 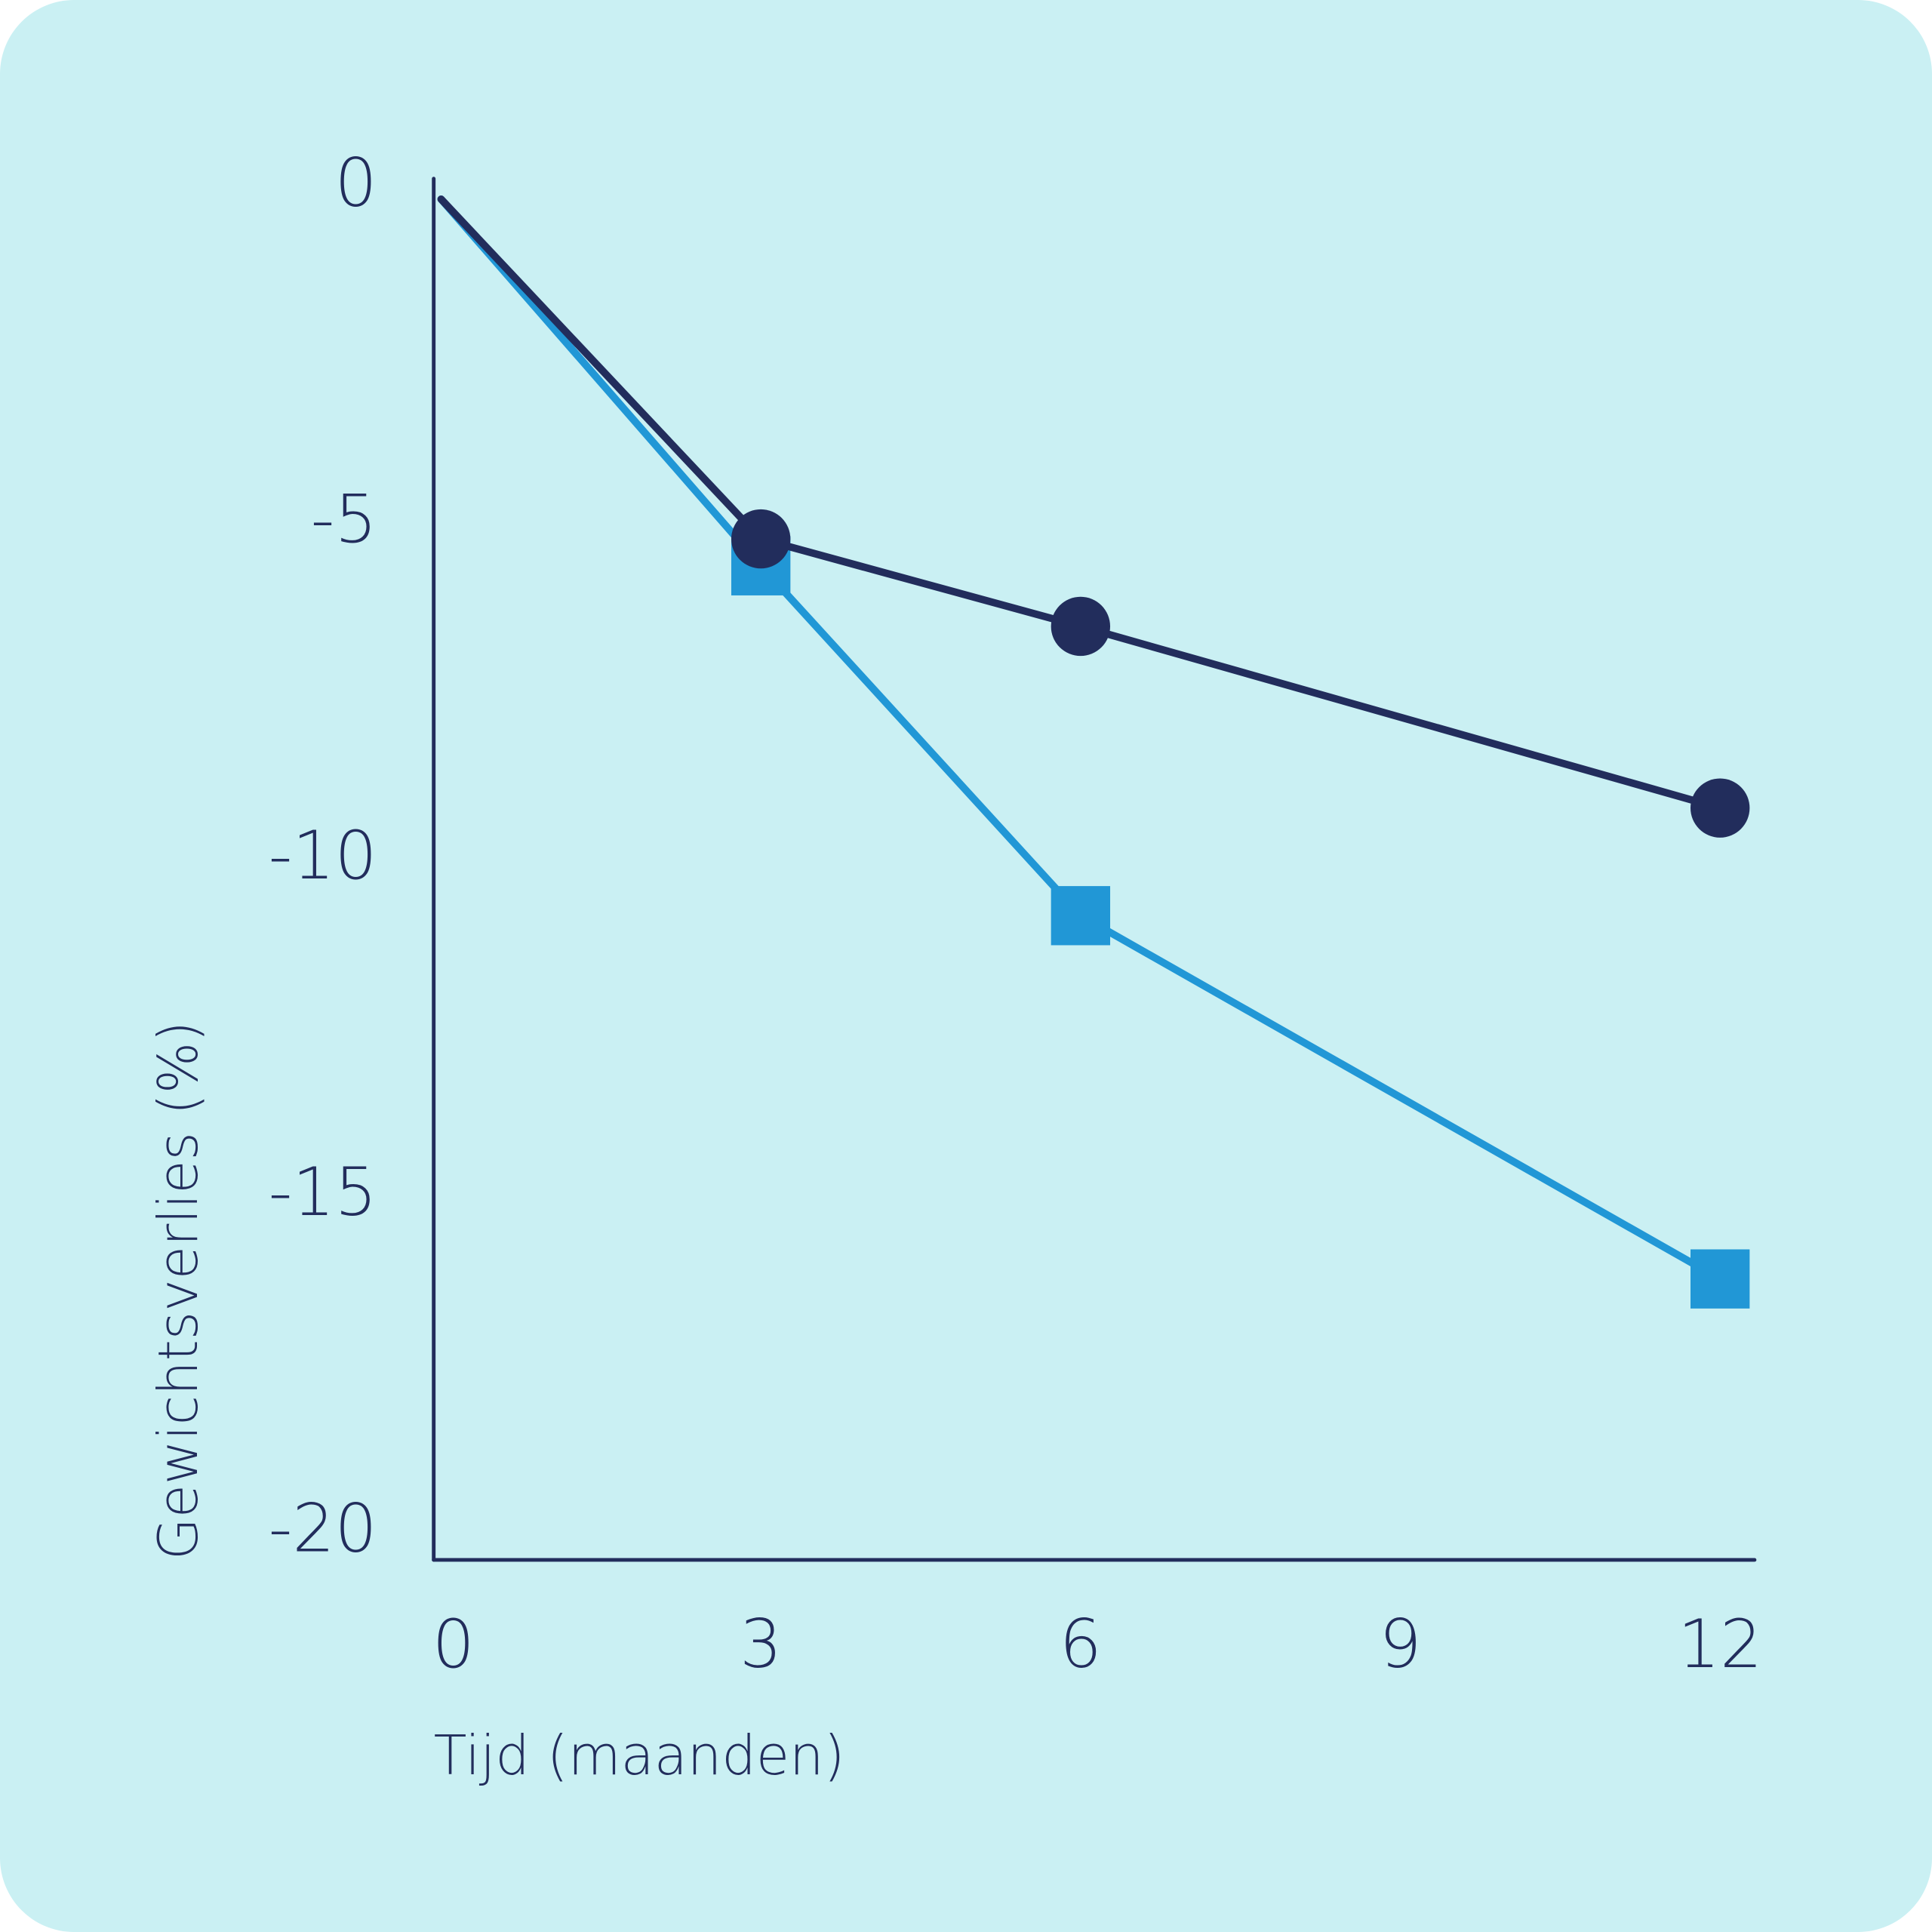 I want to click on x-axis-title: Tijd (maanden), so click(x=639, y=1755).